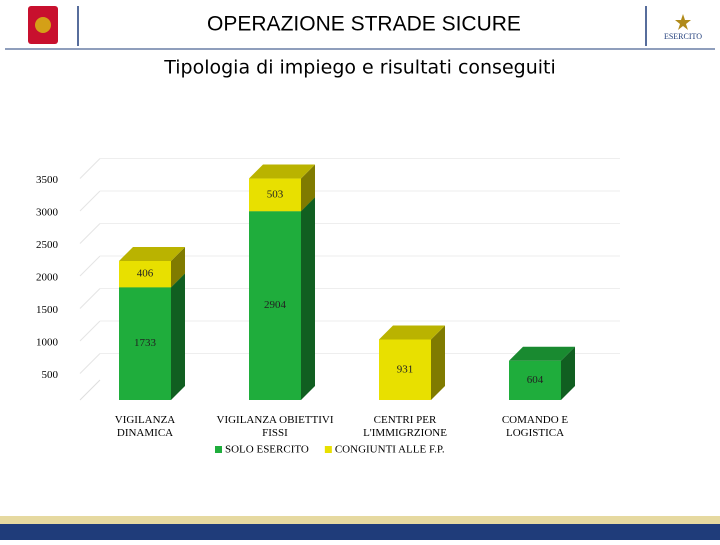 Image resolution: width=720 pixels, height=545 pixels. Describe the element at coordinates (405, 433) in the screenshot. I see `x-tick-line: L'IMMIGRZIONE` at that location.